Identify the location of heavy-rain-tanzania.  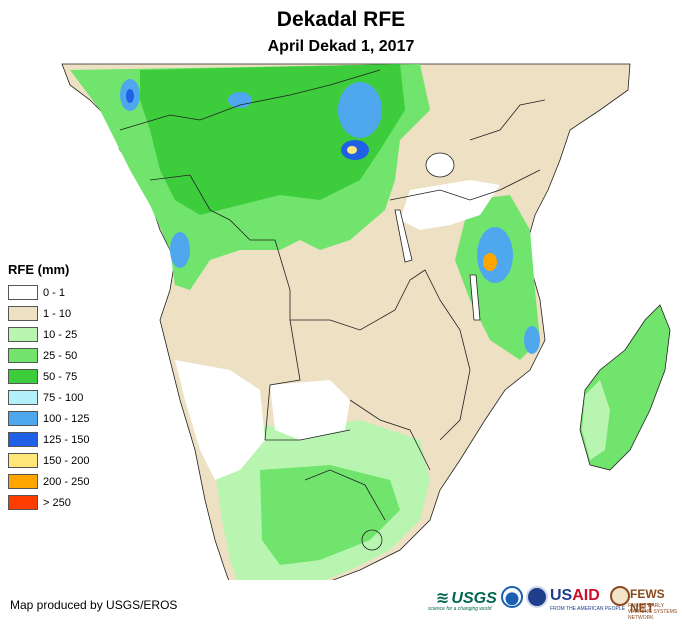
(495, 255).